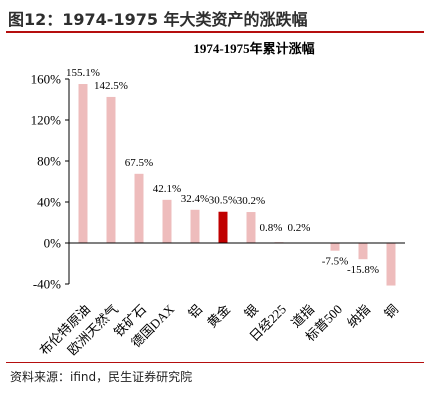  What do you see at coordinates (139, 163) in the screenshot?
I see `data-label: 67.5%` at bounding box center [139, 163].